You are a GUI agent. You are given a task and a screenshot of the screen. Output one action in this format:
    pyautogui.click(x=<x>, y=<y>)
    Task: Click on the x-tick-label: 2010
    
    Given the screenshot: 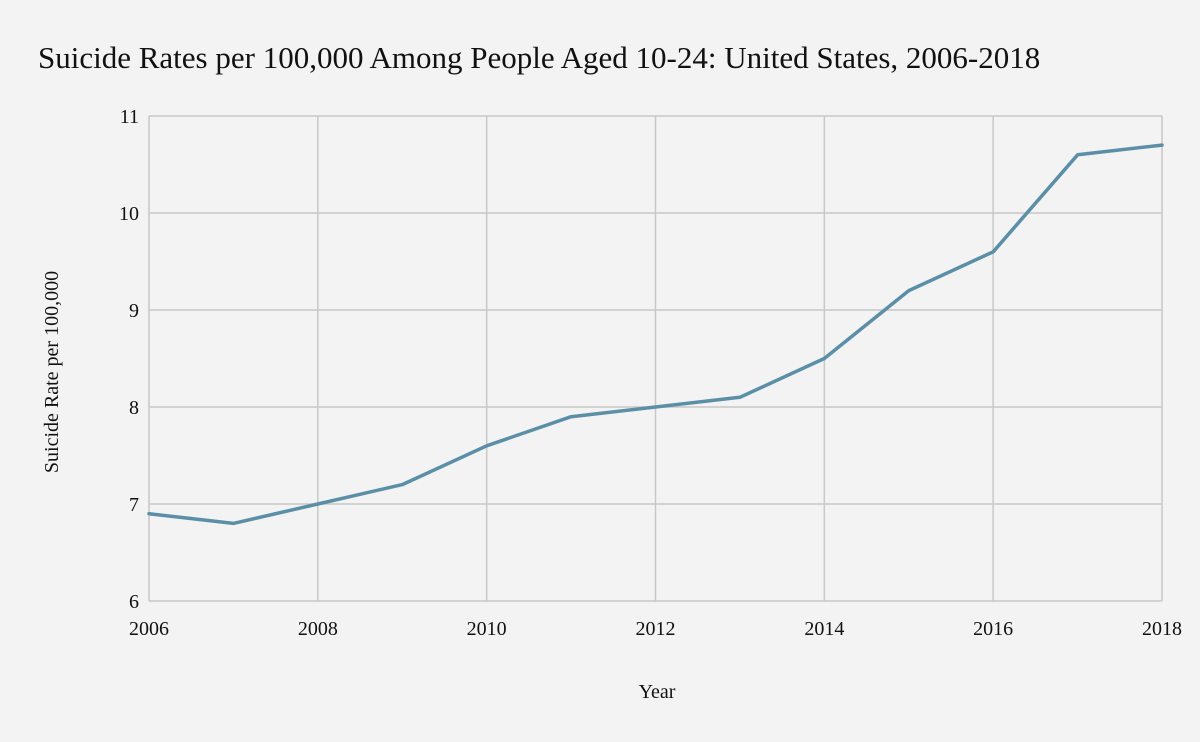 What is the action you would take?
    pyautogui.click(x=487, y=629)
    